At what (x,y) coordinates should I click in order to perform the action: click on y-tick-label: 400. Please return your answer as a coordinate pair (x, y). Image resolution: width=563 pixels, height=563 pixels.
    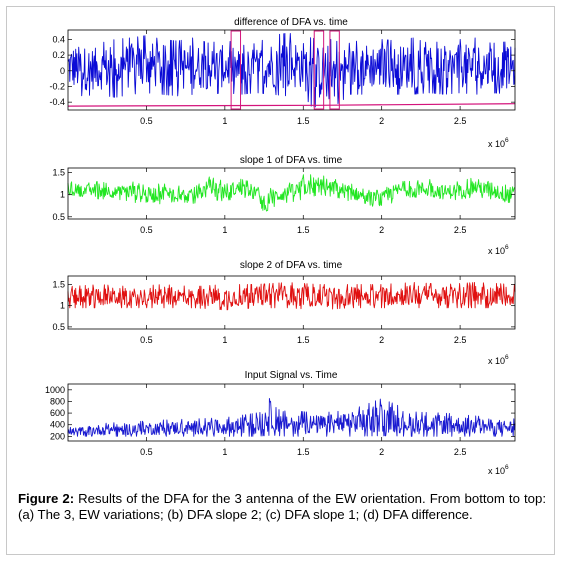
    Looking at the image, I should click on (57, 425).